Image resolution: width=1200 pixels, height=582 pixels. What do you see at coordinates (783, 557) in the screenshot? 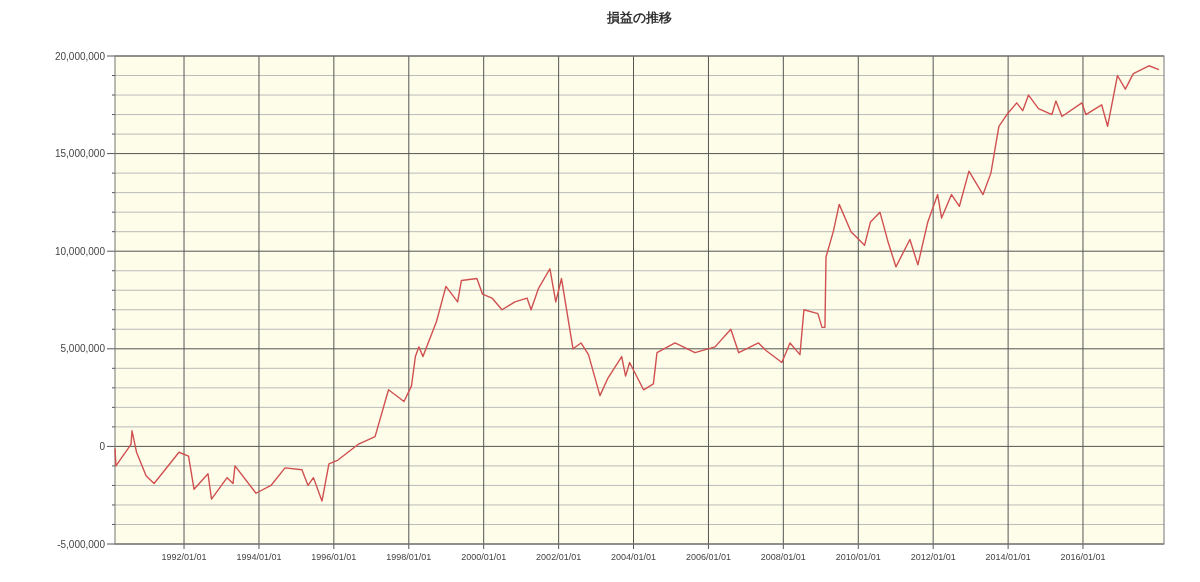
I see `x-tick-label: 2008/01/01` at bounding box center [783, 557].